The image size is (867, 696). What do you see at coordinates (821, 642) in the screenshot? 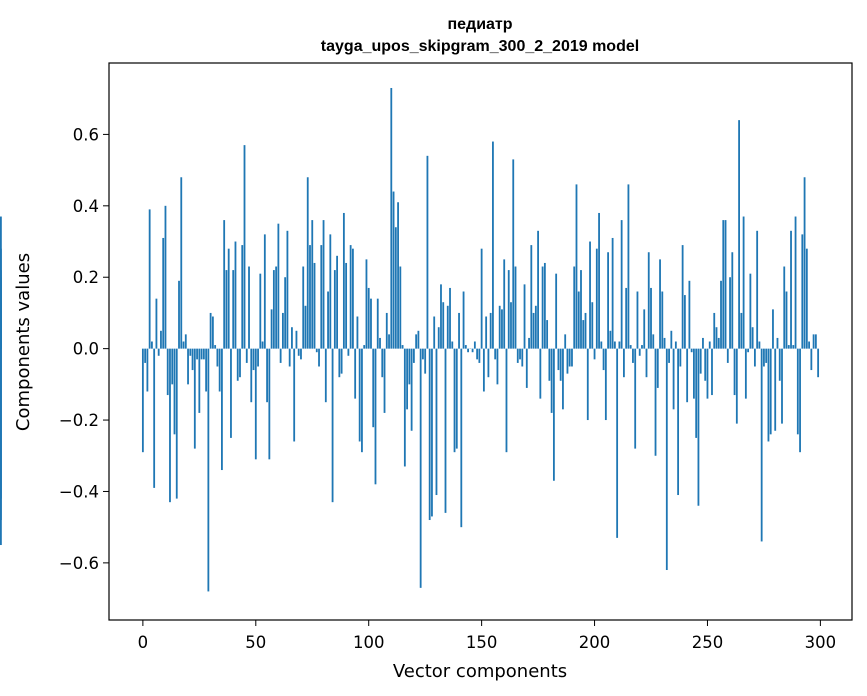
I see `x-tick-label: 300` at bounding box center [821, 642].